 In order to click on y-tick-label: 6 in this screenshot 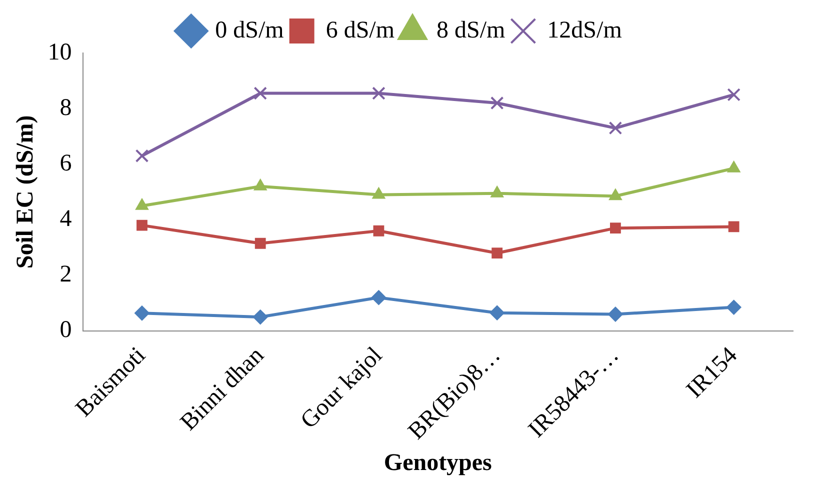, I will do `click(66, 163)`.